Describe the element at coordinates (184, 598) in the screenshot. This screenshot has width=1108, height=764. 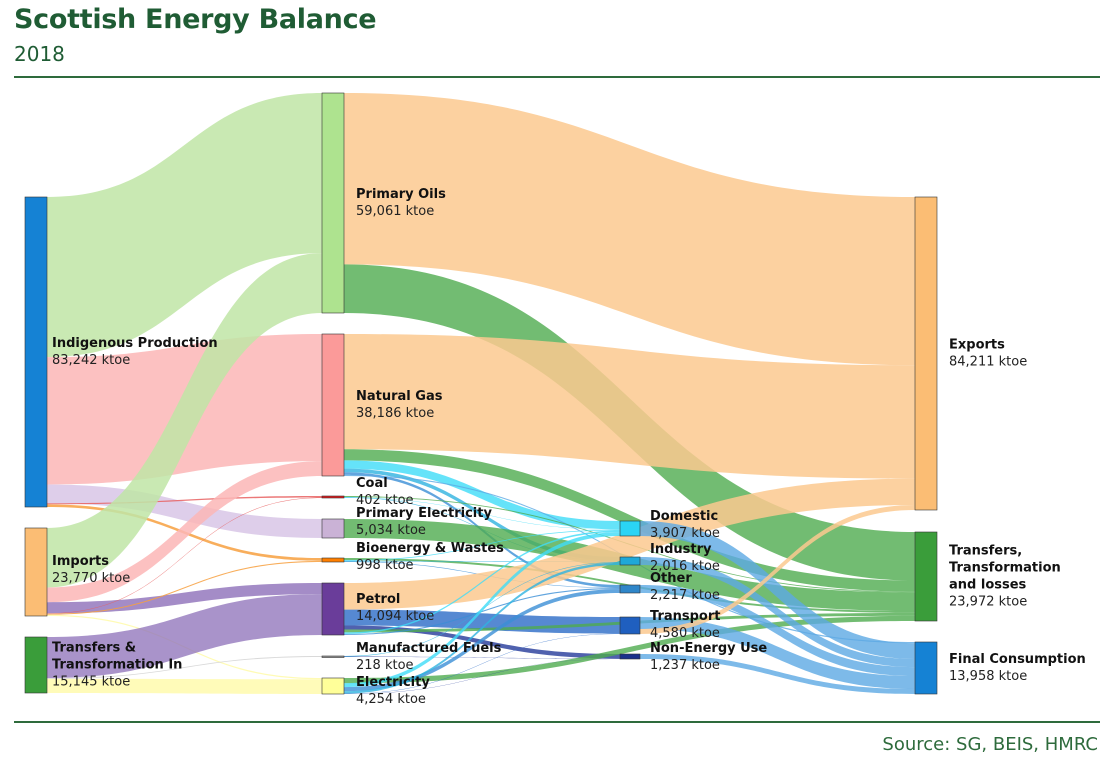
I see `flow-imp-to-pet` at that location.